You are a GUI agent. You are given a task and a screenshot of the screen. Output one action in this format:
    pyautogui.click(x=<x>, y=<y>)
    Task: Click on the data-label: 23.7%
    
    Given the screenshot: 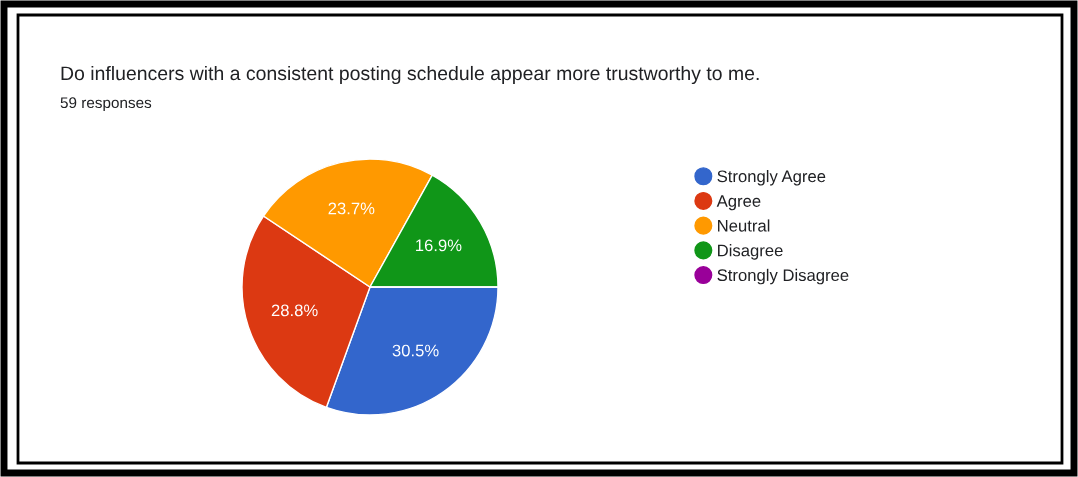 What is the action you would take?
    pyautogui.click(x=351, y=208)
    